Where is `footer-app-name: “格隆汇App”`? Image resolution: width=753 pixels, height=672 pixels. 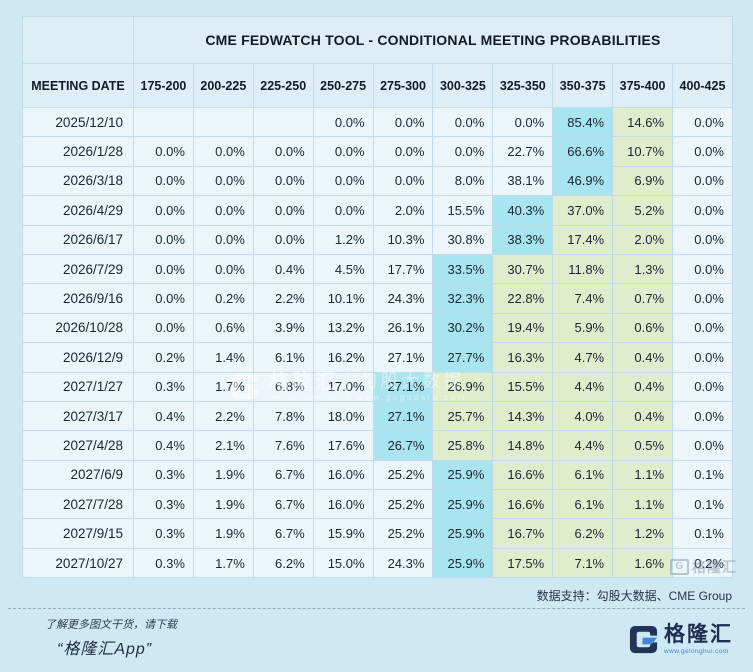
footer-app-name: “格隆汇App” is located at coordinates (105, 649).